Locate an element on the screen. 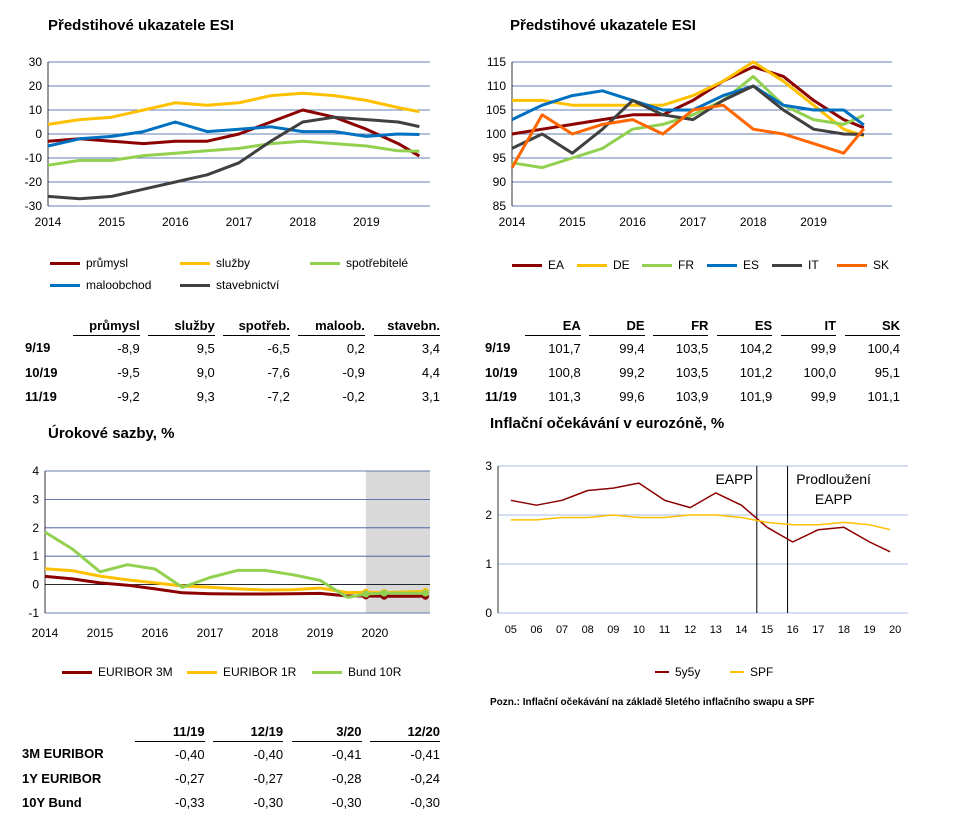 The image size is (957, 840). y-tick-label: 10 is located at coordinates (36, 110).